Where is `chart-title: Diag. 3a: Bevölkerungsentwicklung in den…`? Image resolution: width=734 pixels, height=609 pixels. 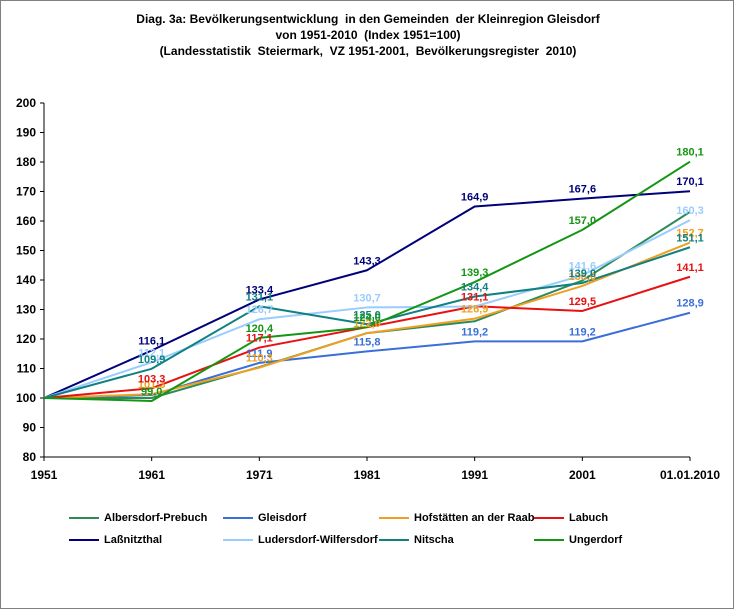 chart-title: Diag. 3a: Bevölkerungsentwicklung in den… is located at coordinates (367, 35).